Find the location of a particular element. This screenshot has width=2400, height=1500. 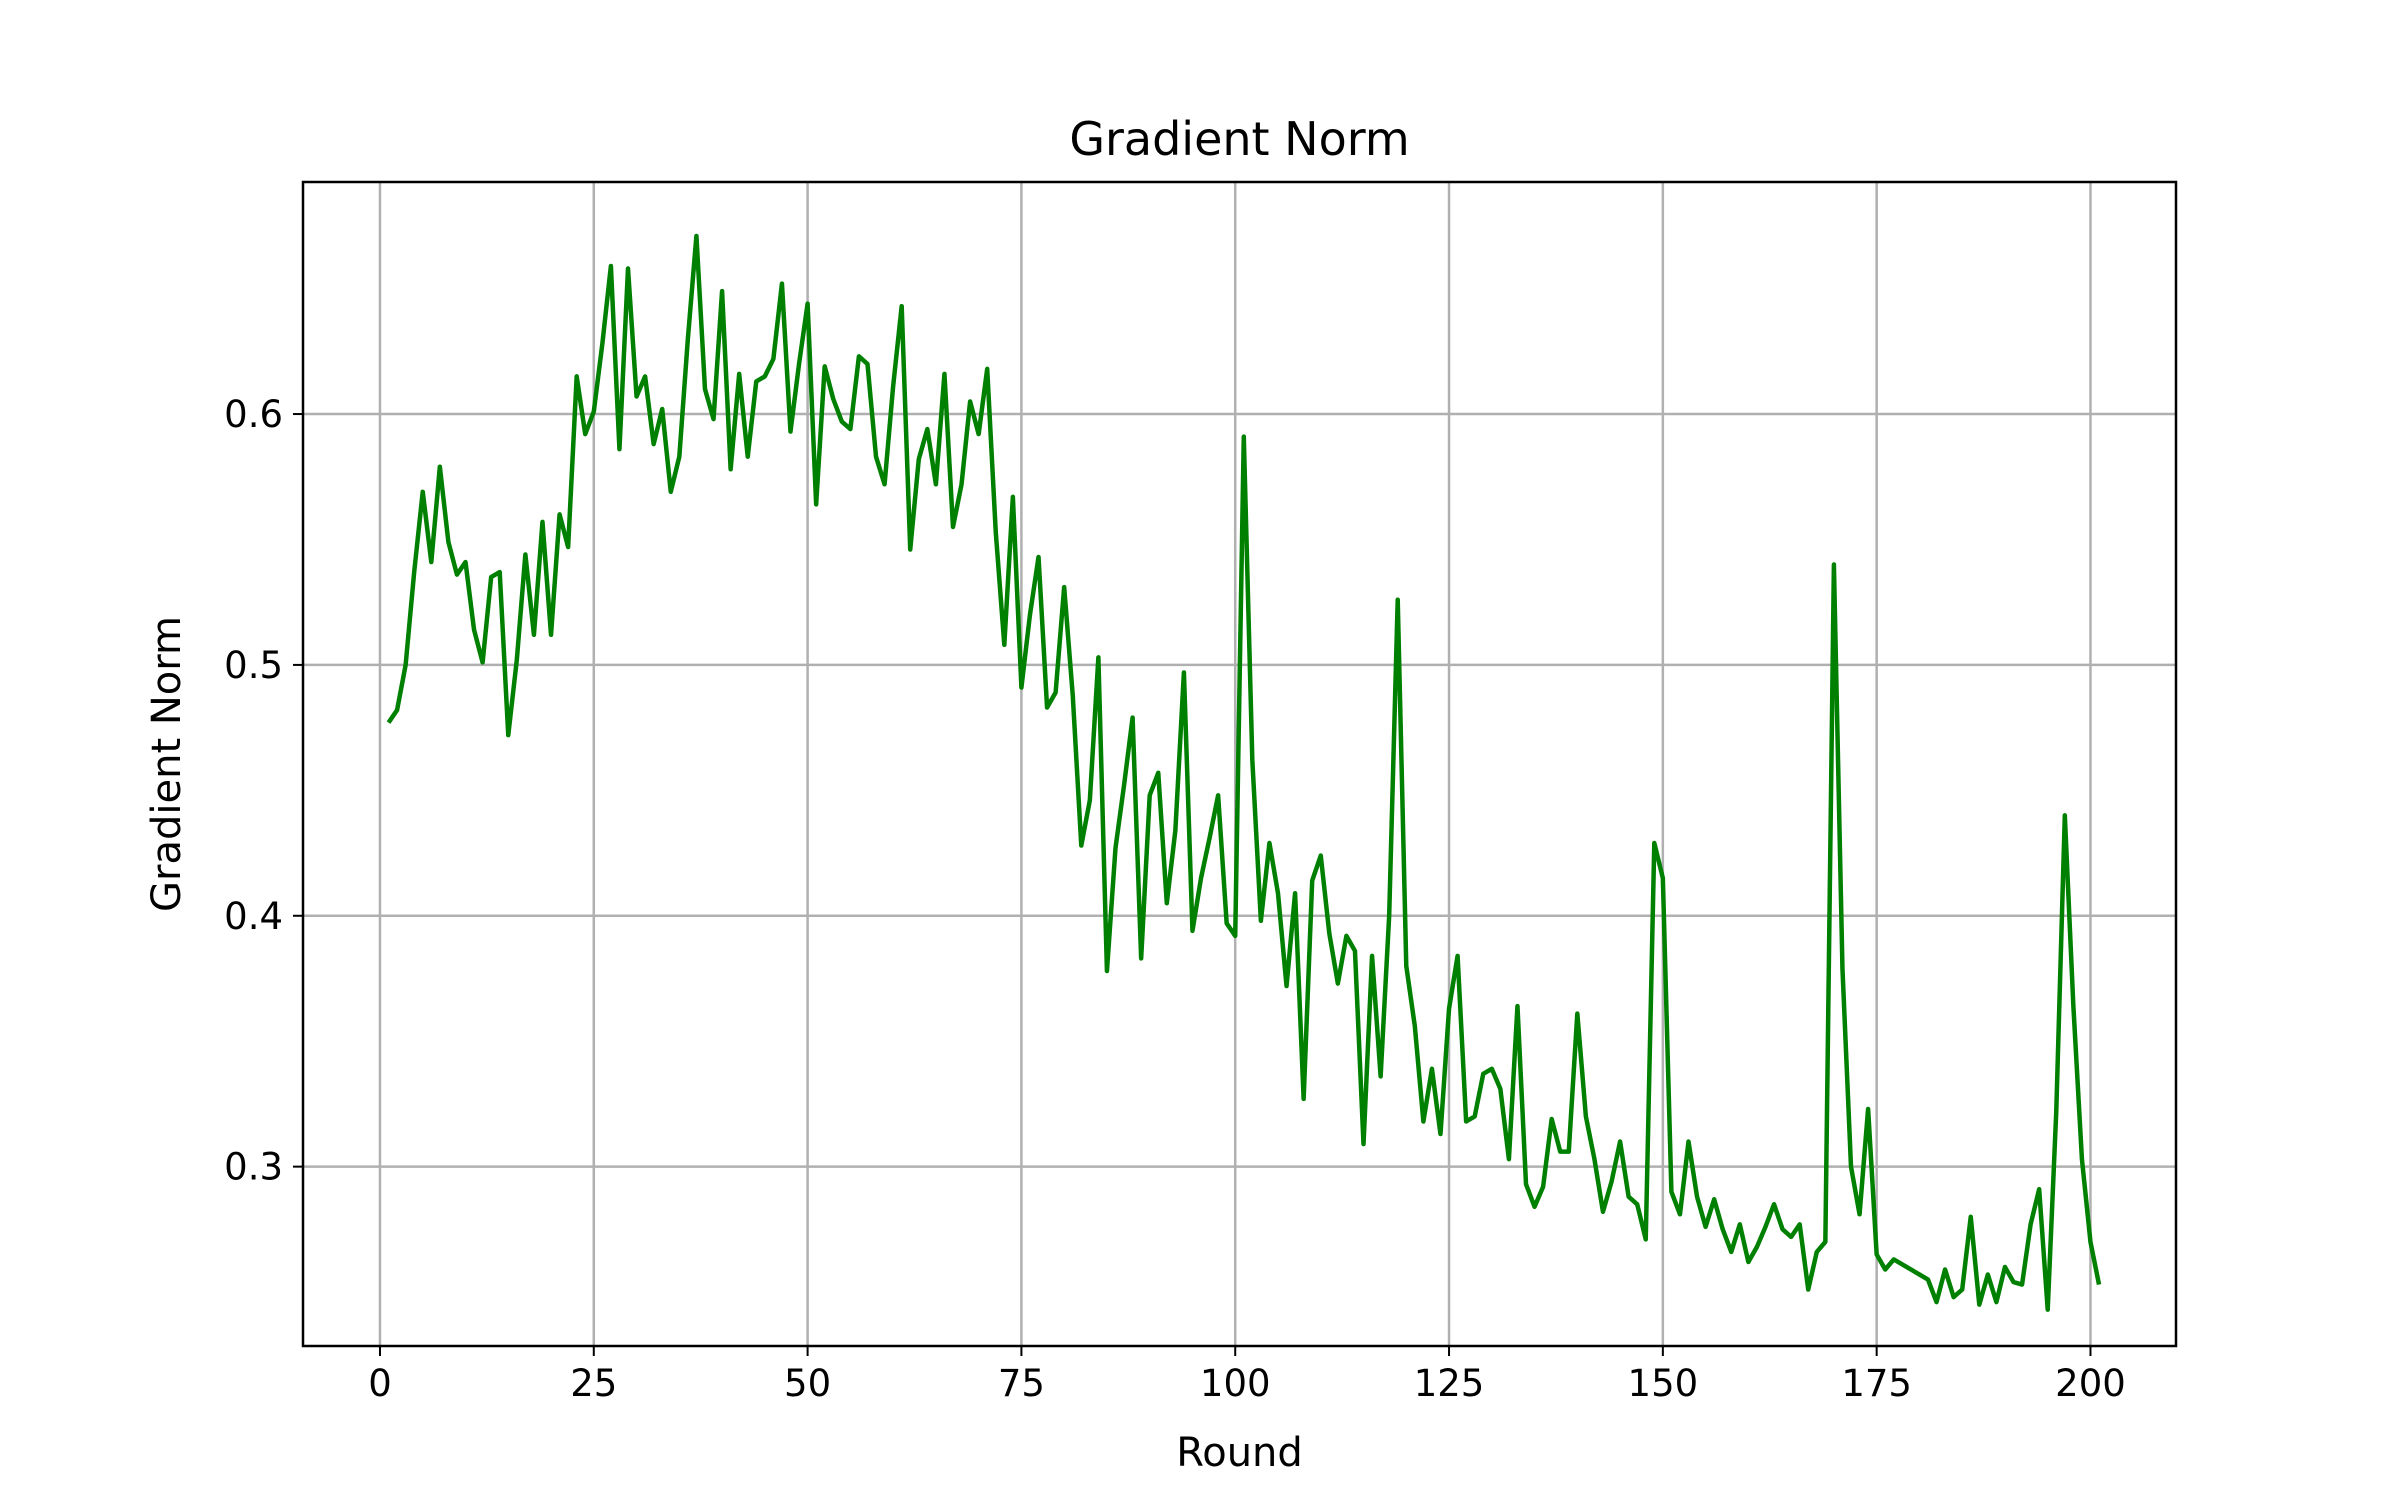

y-tick-label: 0.4 is located at coordinates (253, 916).